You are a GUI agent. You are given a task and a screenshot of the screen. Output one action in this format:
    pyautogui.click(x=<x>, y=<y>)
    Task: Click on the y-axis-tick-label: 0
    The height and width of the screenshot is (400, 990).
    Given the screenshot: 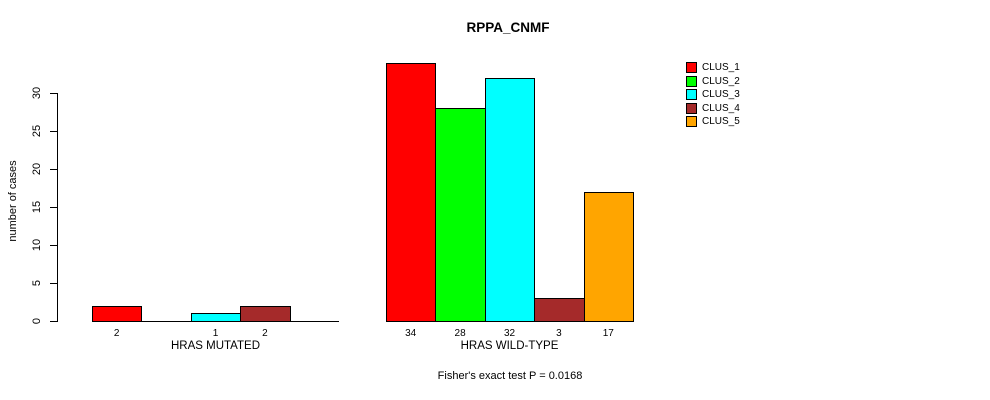 What is the action you would take?
    pyautogui.click(x=37, y=321)
    